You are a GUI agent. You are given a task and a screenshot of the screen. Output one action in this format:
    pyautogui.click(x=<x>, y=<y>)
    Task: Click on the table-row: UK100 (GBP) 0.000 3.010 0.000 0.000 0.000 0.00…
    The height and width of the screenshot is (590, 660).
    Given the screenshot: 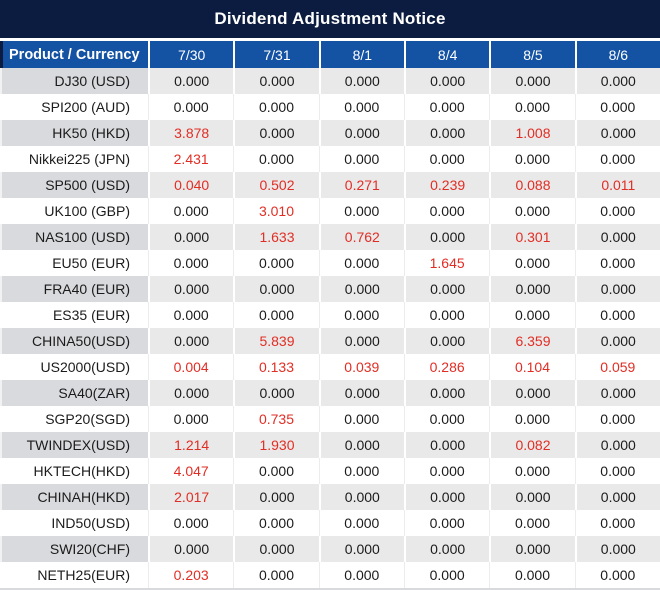 What is the action you would take?
    pyautogui.click(x=330, y=211)
    